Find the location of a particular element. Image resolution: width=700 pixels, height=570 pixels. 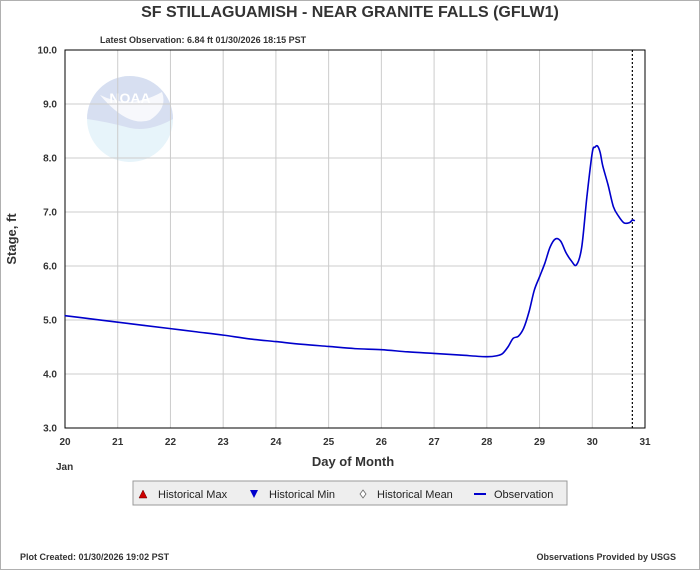

legend-label-observation: Observation is located at coordinates (523, 495).